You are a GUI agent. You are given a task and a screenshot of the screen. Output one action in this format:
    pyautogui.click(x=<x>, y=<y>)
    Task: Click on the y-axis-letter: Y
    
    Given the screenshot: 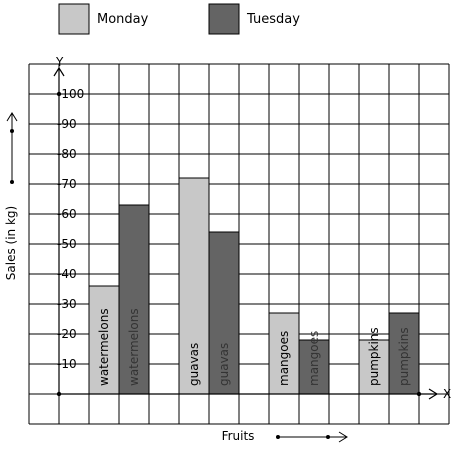 What is the action you would take?
    pyautogui.click(x=59, y=62)
    